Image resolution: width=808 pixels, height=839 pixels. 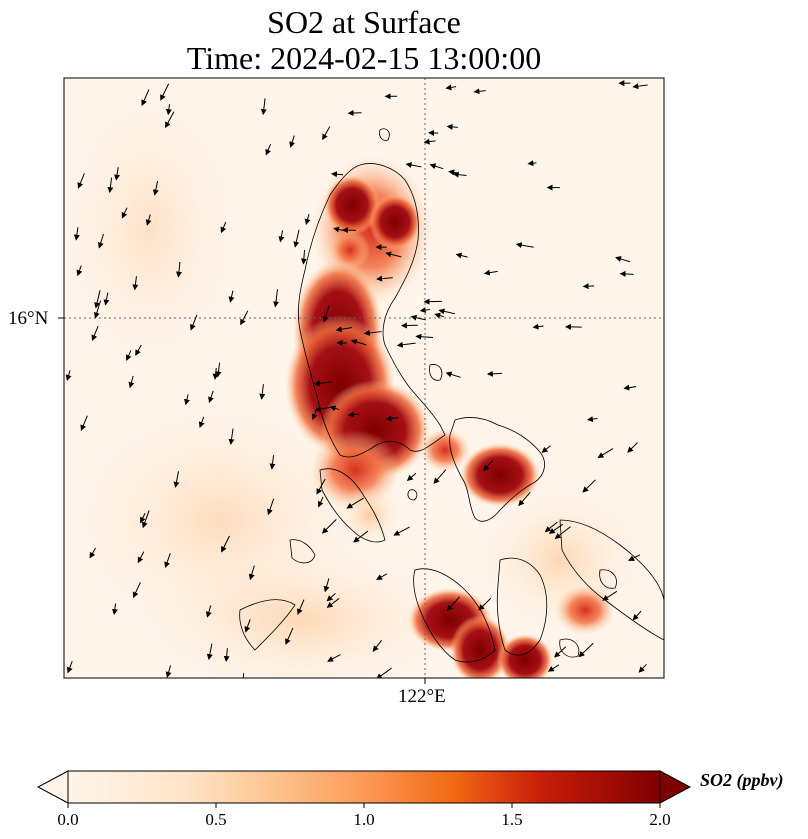 What do you see at coordinates (742, 780) in the screenshot?
I see `colorbar-label: SO2 (ppbv)` at bounding box center [742, 780].